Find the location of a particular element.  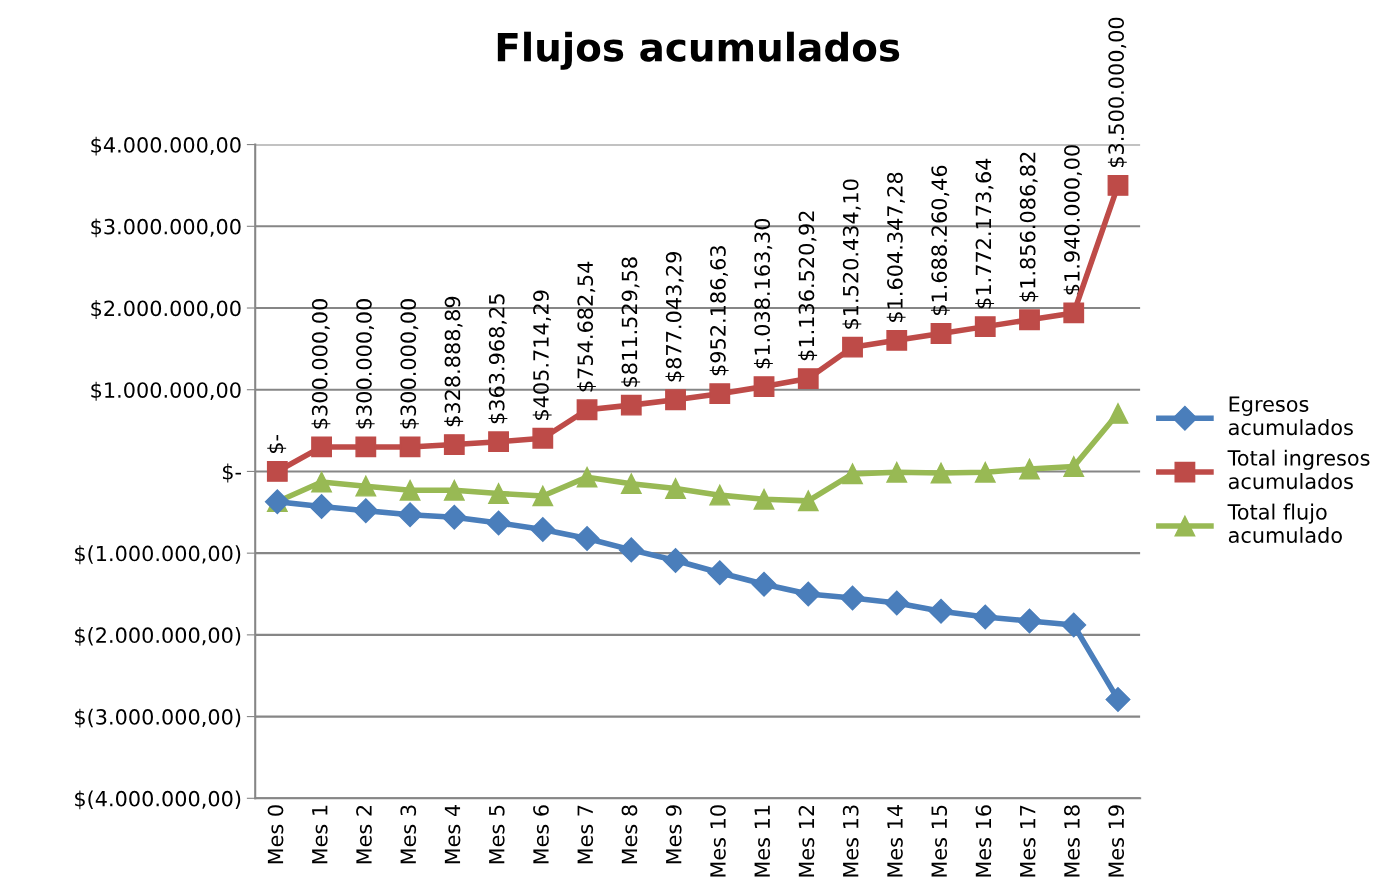

data-label: $1.940.000,00 is located at coordinates (1073, 220).